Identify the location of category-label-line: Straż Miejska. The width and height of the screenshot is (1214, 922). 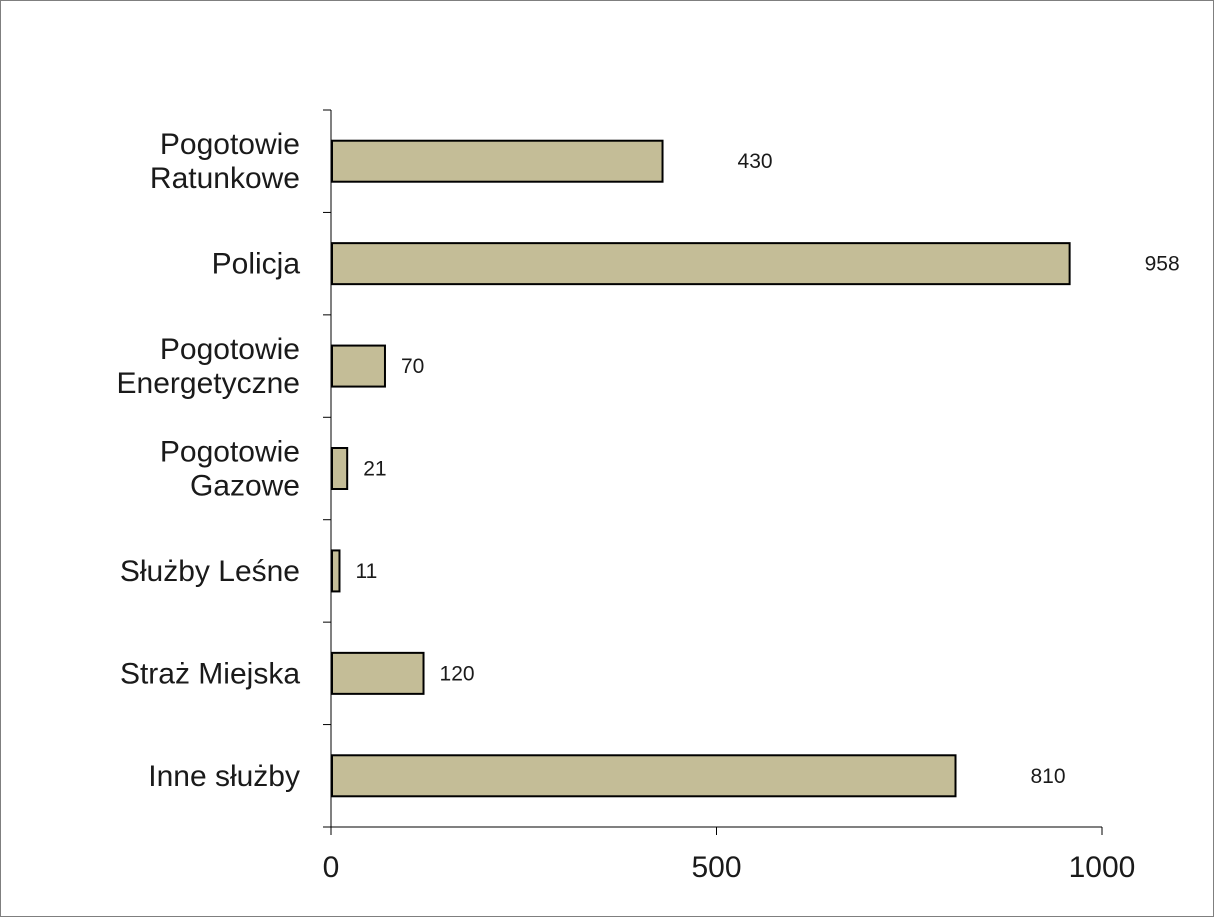
(210, 673).